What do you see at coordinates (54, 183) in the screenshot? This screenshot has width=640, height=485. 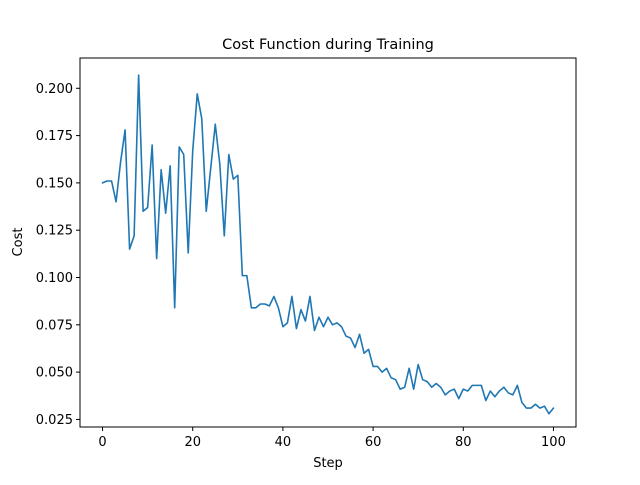 I see `y-tick-label: 0.150` at bounding box center [54, 183].